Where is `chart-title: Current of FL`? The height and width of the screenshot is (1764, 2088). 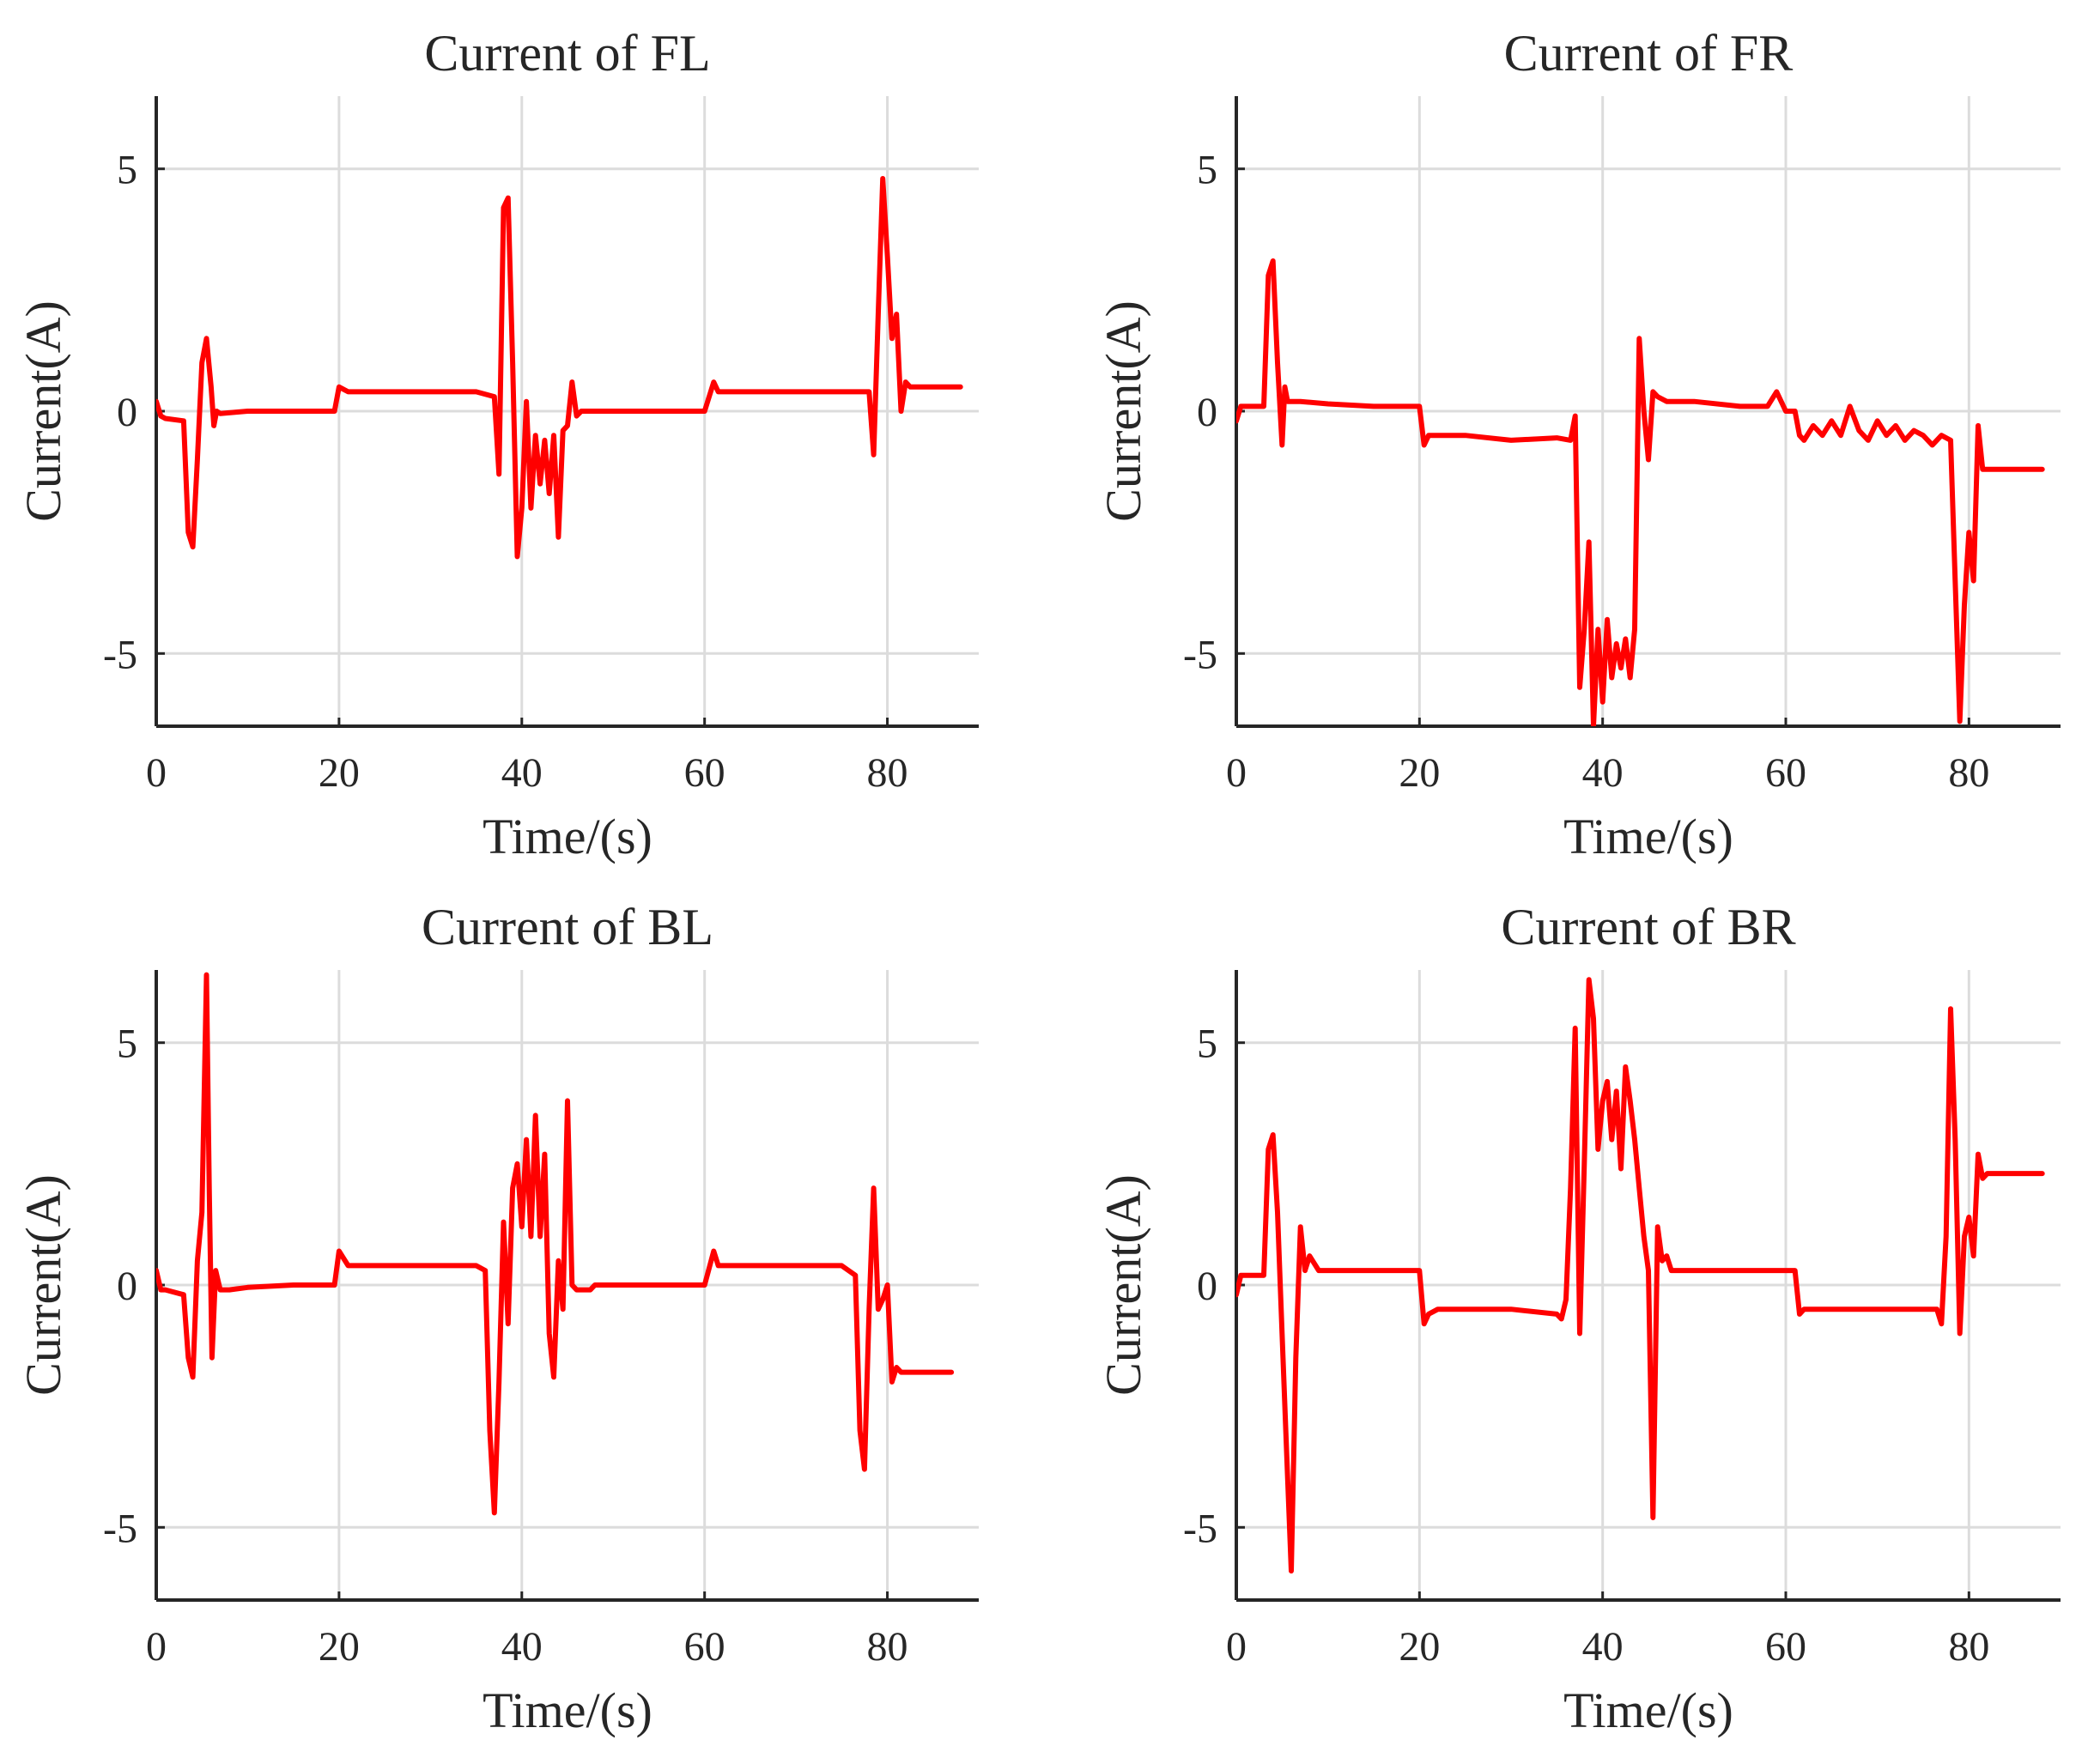 chart-title: Current of FL is located at coordinates (567, 53).